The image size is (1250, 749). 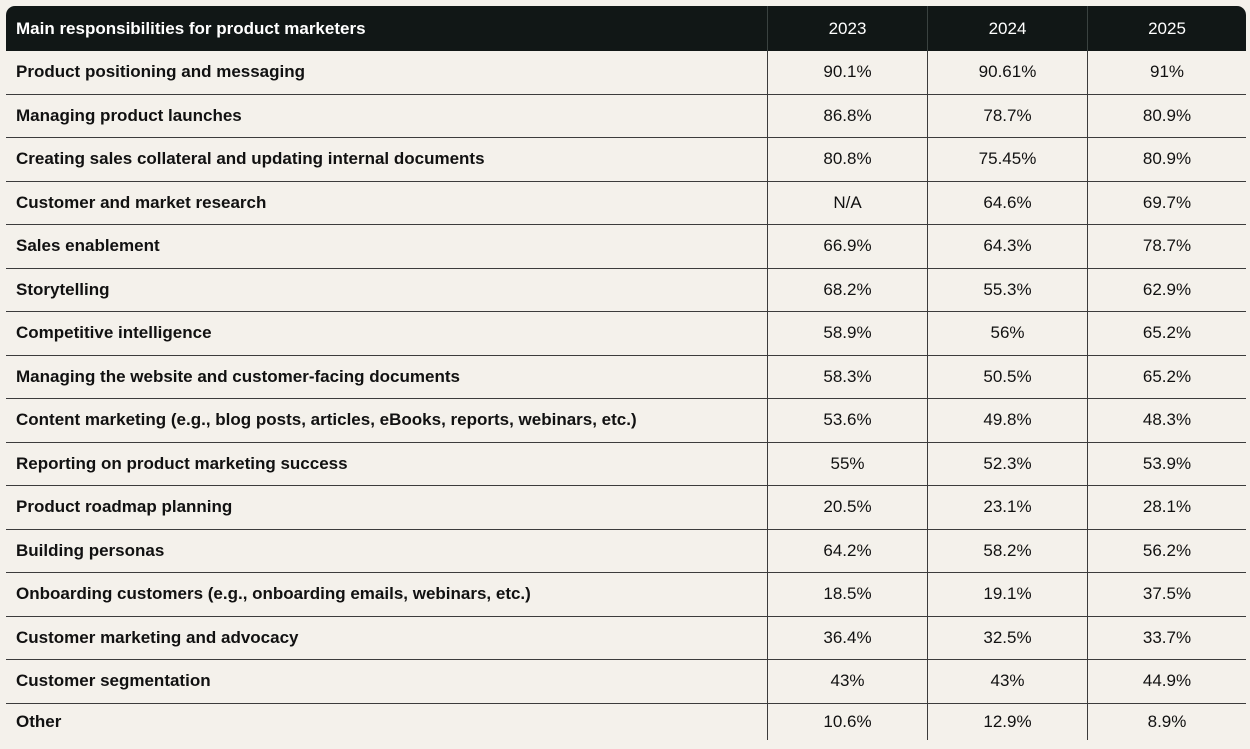 What do you see at coordinates (1007, 116) in the screenshot?
I see `value-cell-2024: 78.7%` at bounding box center [1007, 116].